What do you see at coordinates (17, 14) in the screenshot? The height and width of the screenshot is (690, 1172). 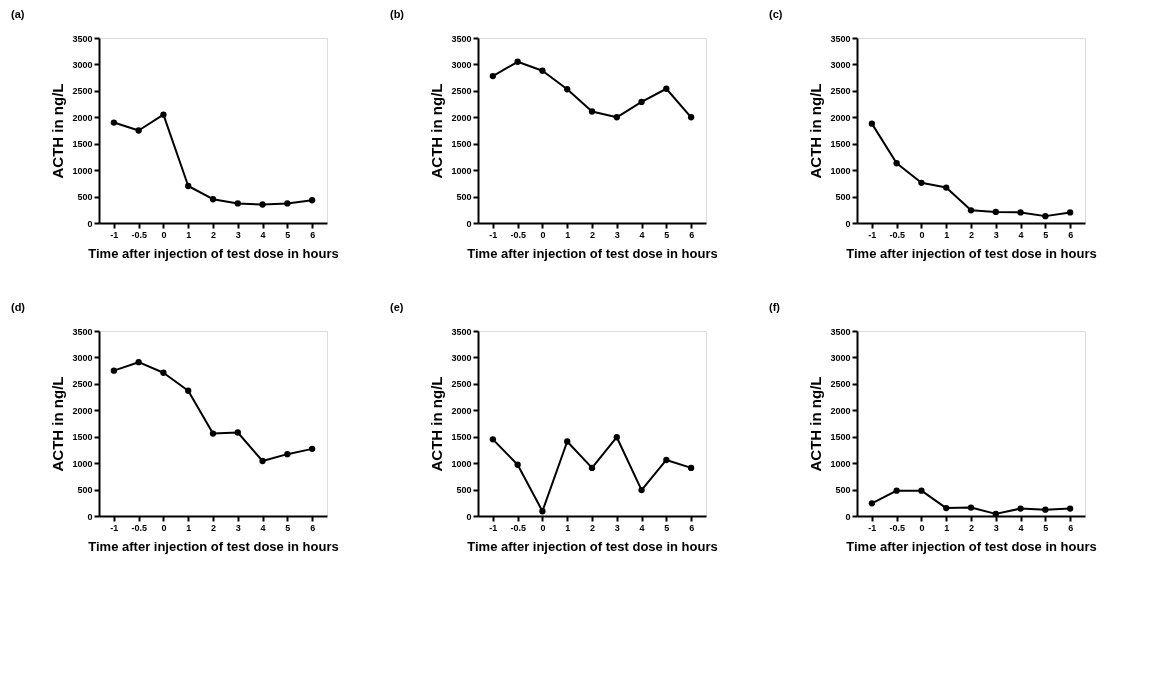 I see `chart-title: (a)` at bounding box center [17, 14].